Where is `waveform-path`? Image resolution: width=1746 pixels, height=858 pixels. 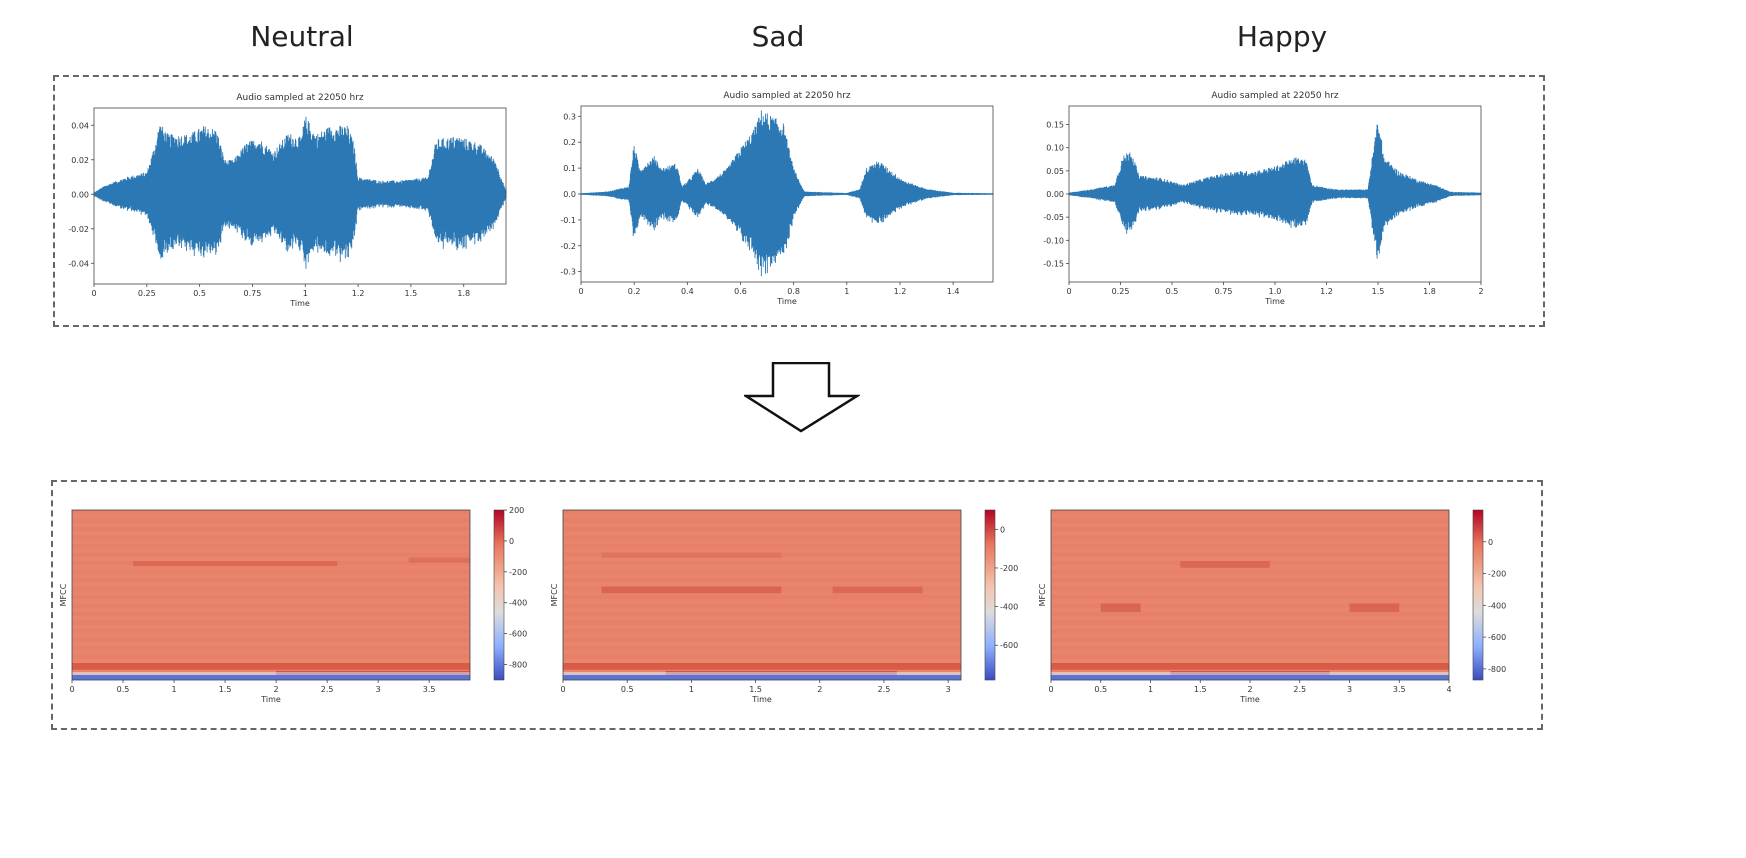
waveform-path is located at coordinates (787, 193).